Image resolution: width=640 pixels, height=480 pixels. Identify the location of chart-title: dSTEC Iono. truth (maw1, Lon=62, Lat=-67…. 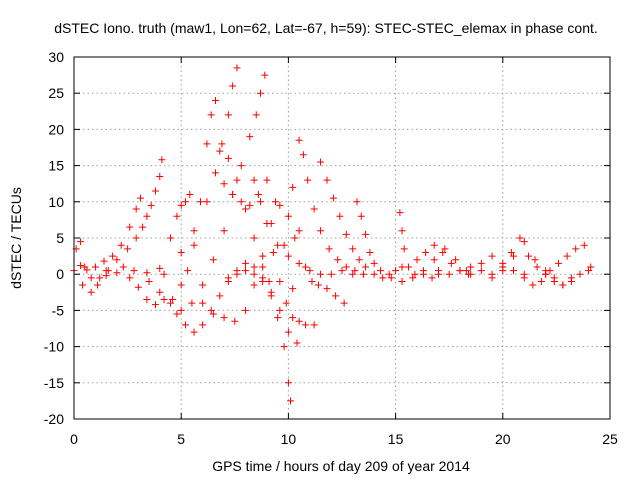
(326, 28).